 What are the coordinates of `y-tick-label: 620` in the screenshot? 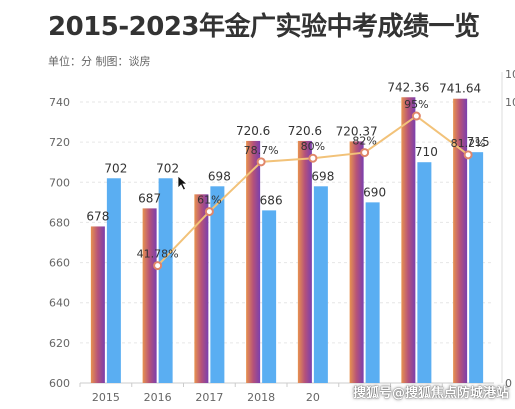 It's located at (59, 343).